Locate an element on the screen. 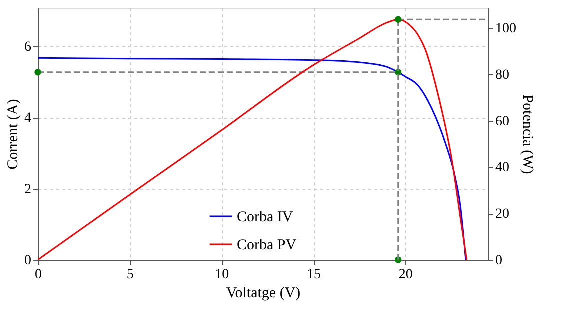 This screenshot has width=563, height=309. y-tick-label: 0 is located at coordinates (28, 261).